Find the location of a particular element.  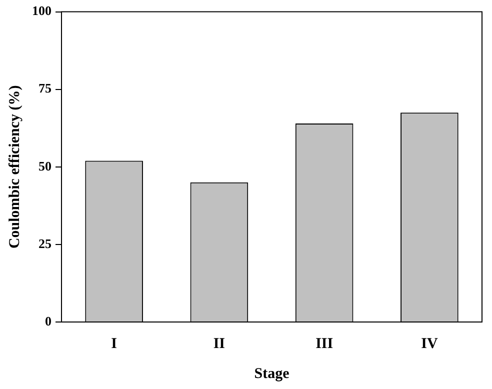

y-axis-title: Coulombic efficiency (%) is located at coordinates (14, 167).